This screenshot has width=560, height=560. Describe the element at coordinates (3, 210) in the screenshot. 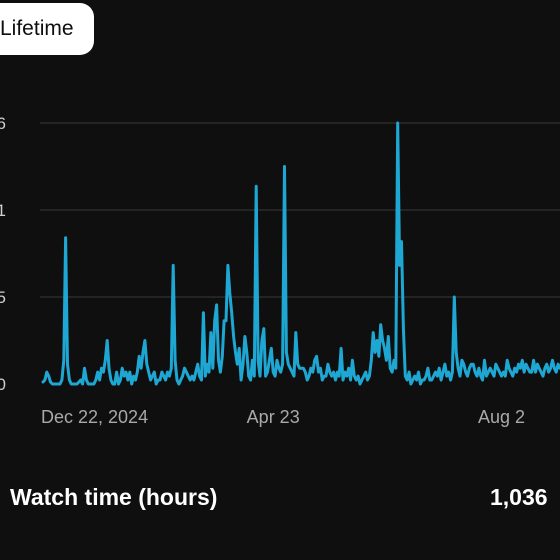

I see `y-tick-label: 3.1` at that location.